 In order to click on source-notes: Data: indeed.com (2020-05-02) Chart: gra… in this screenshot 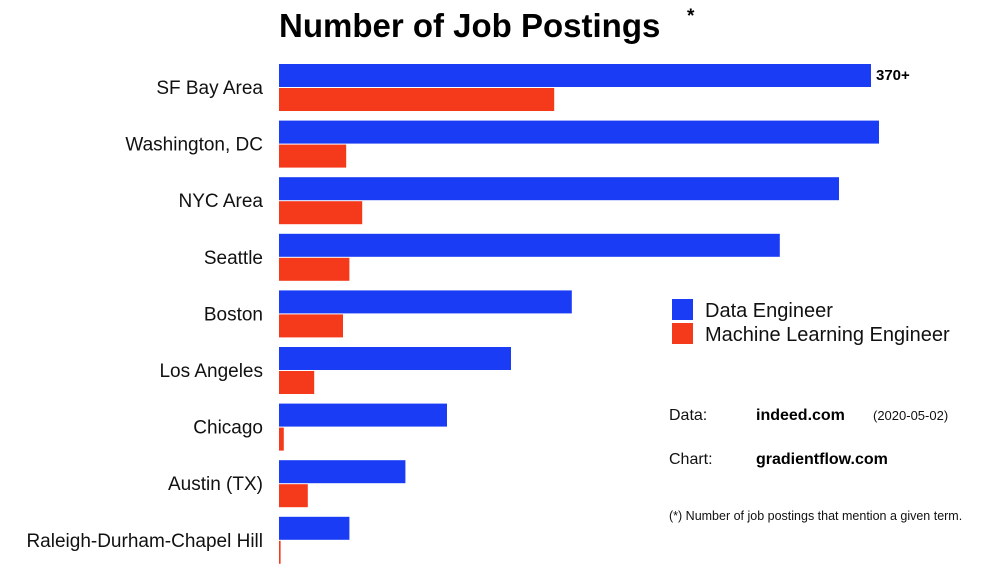, I will do `click(815, 465)`.